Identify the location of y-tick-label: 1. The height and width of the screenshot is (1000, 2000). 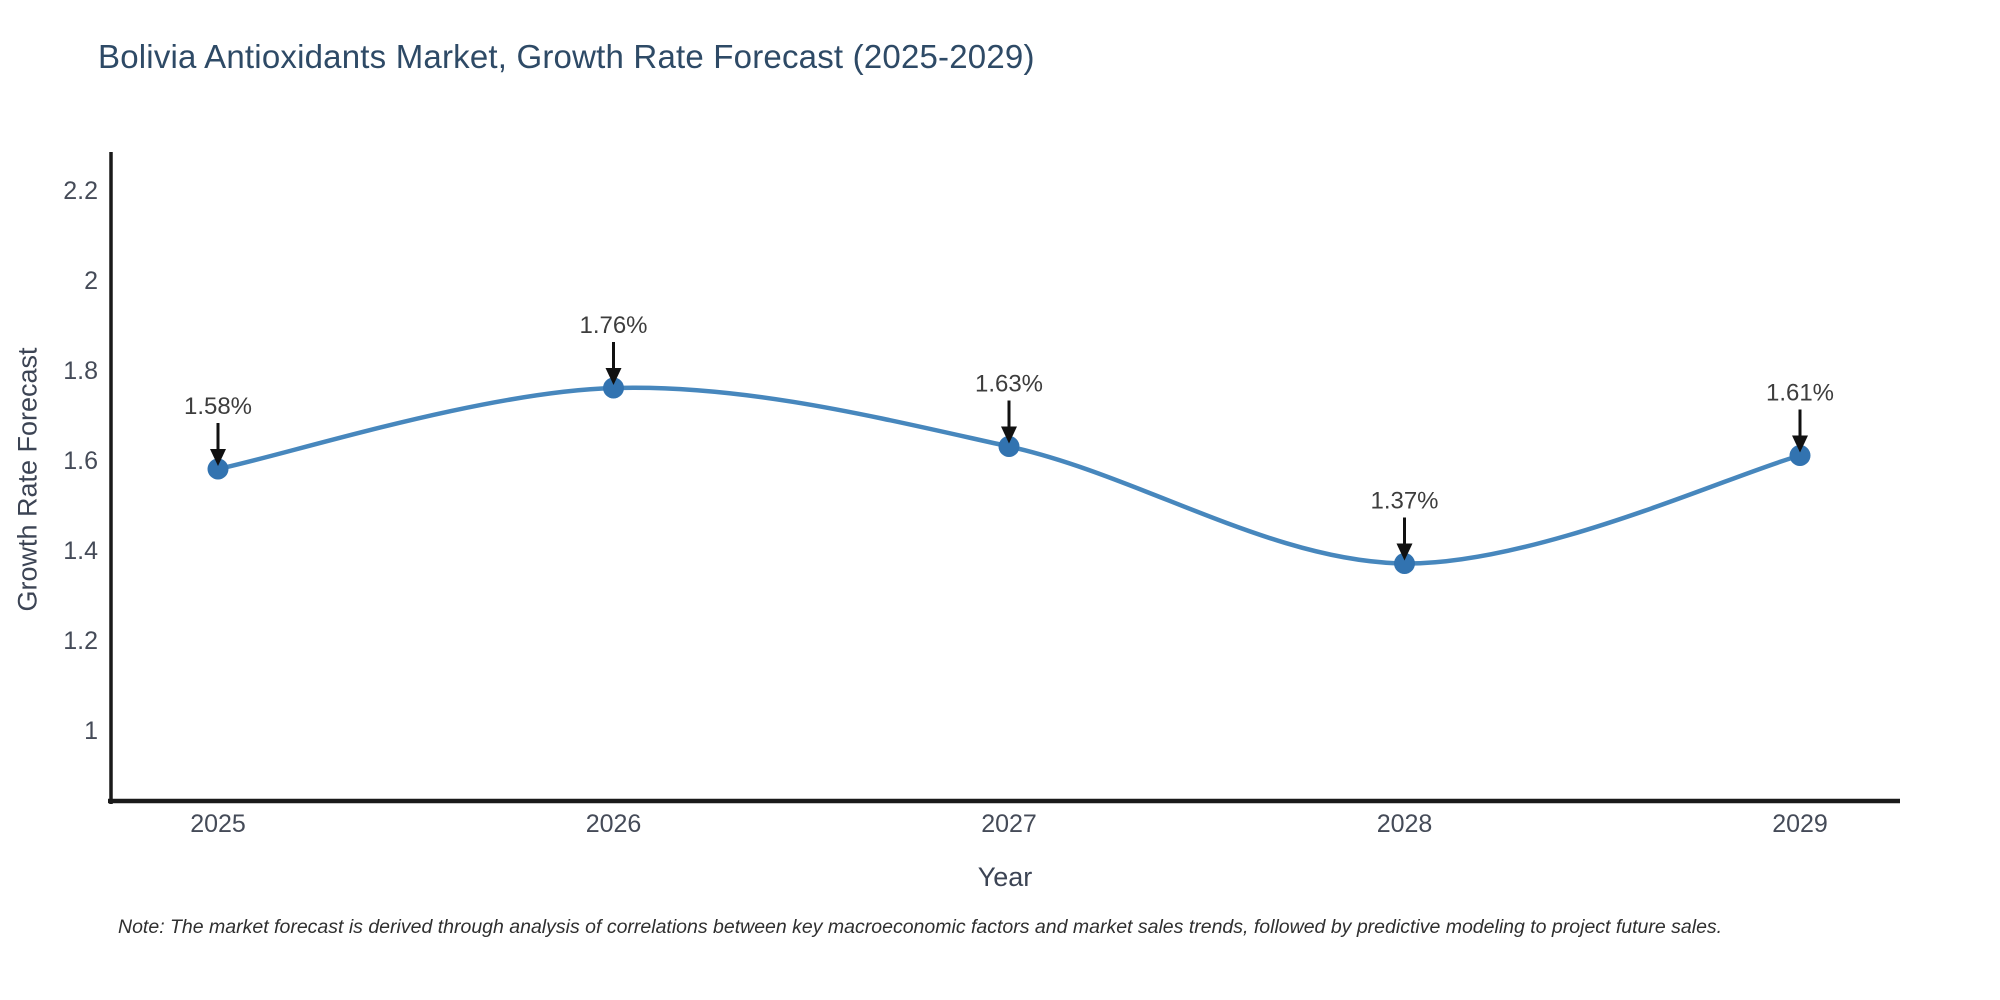
(91, 731).